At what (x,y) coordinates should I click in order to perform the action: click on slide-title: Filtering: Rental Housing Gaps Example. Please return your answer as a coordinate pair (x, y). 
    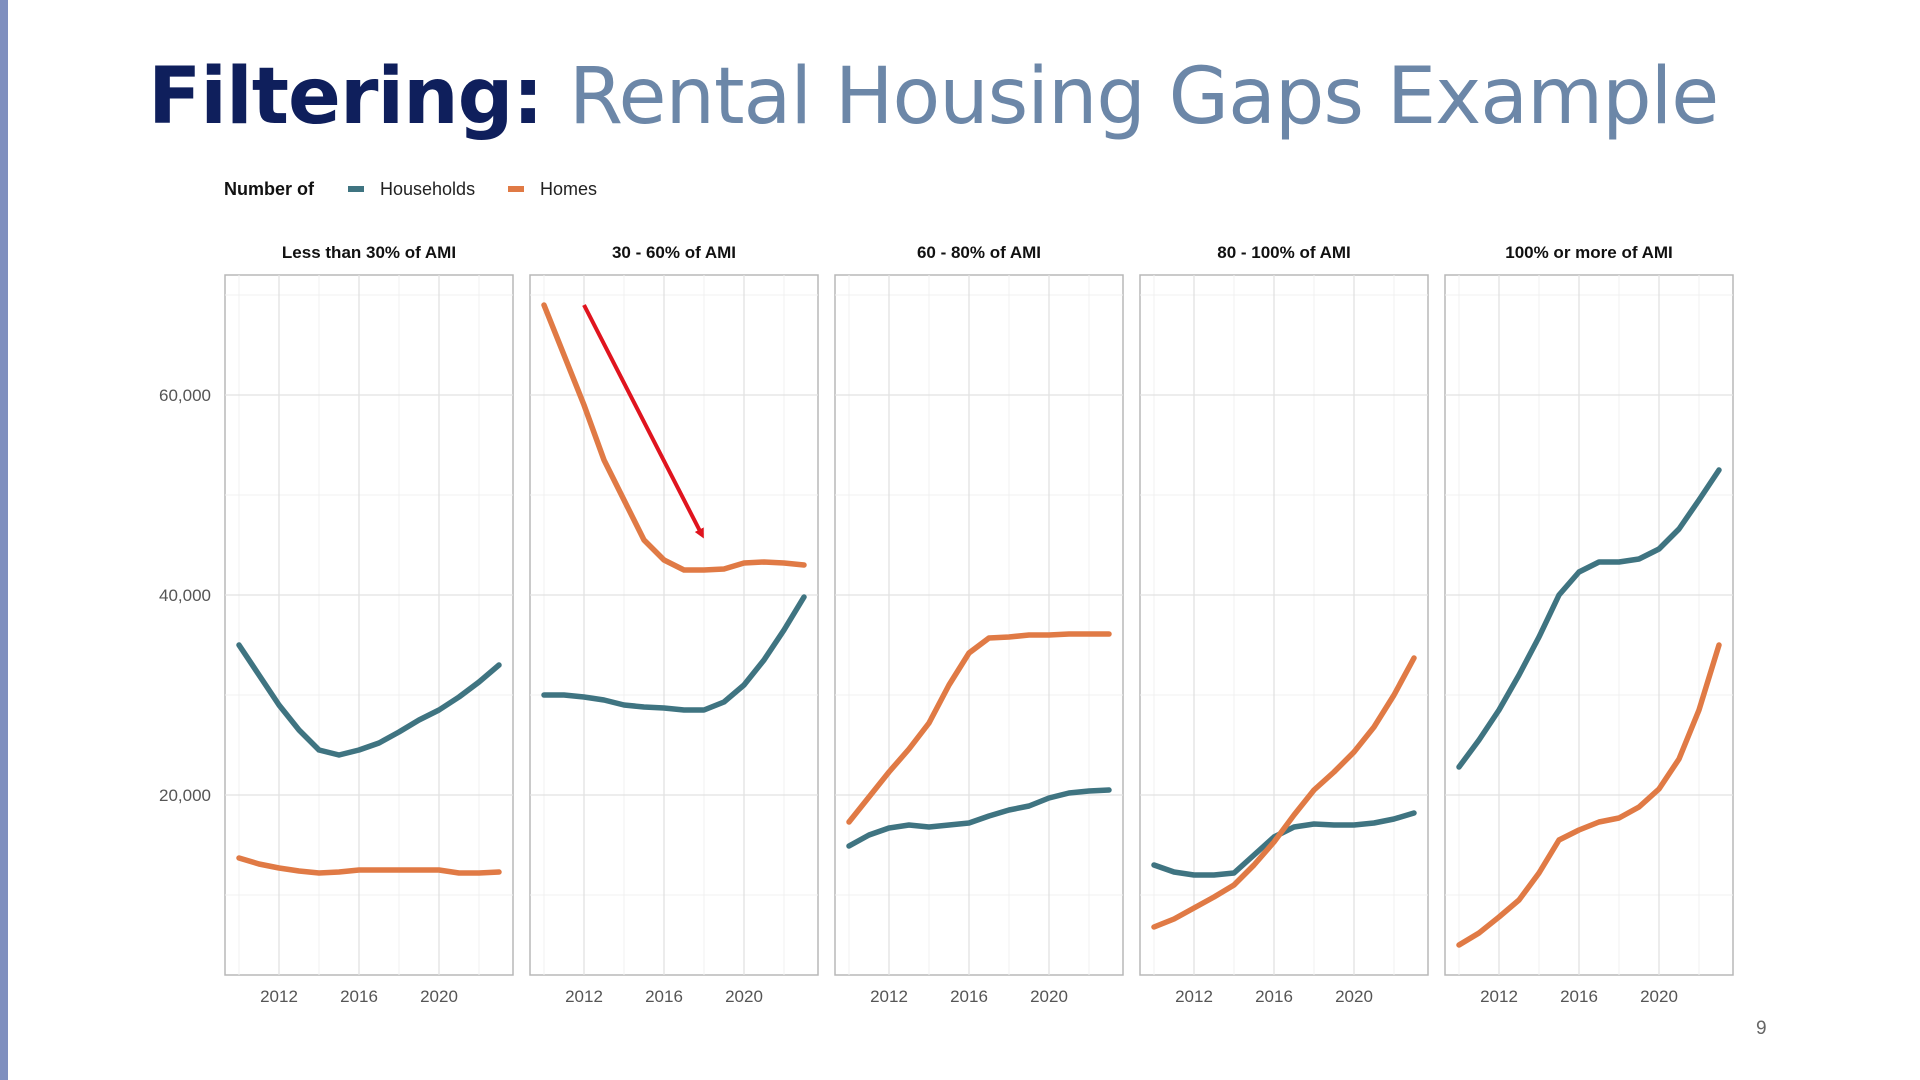
    Looking at the image, I should click on (933, 97).